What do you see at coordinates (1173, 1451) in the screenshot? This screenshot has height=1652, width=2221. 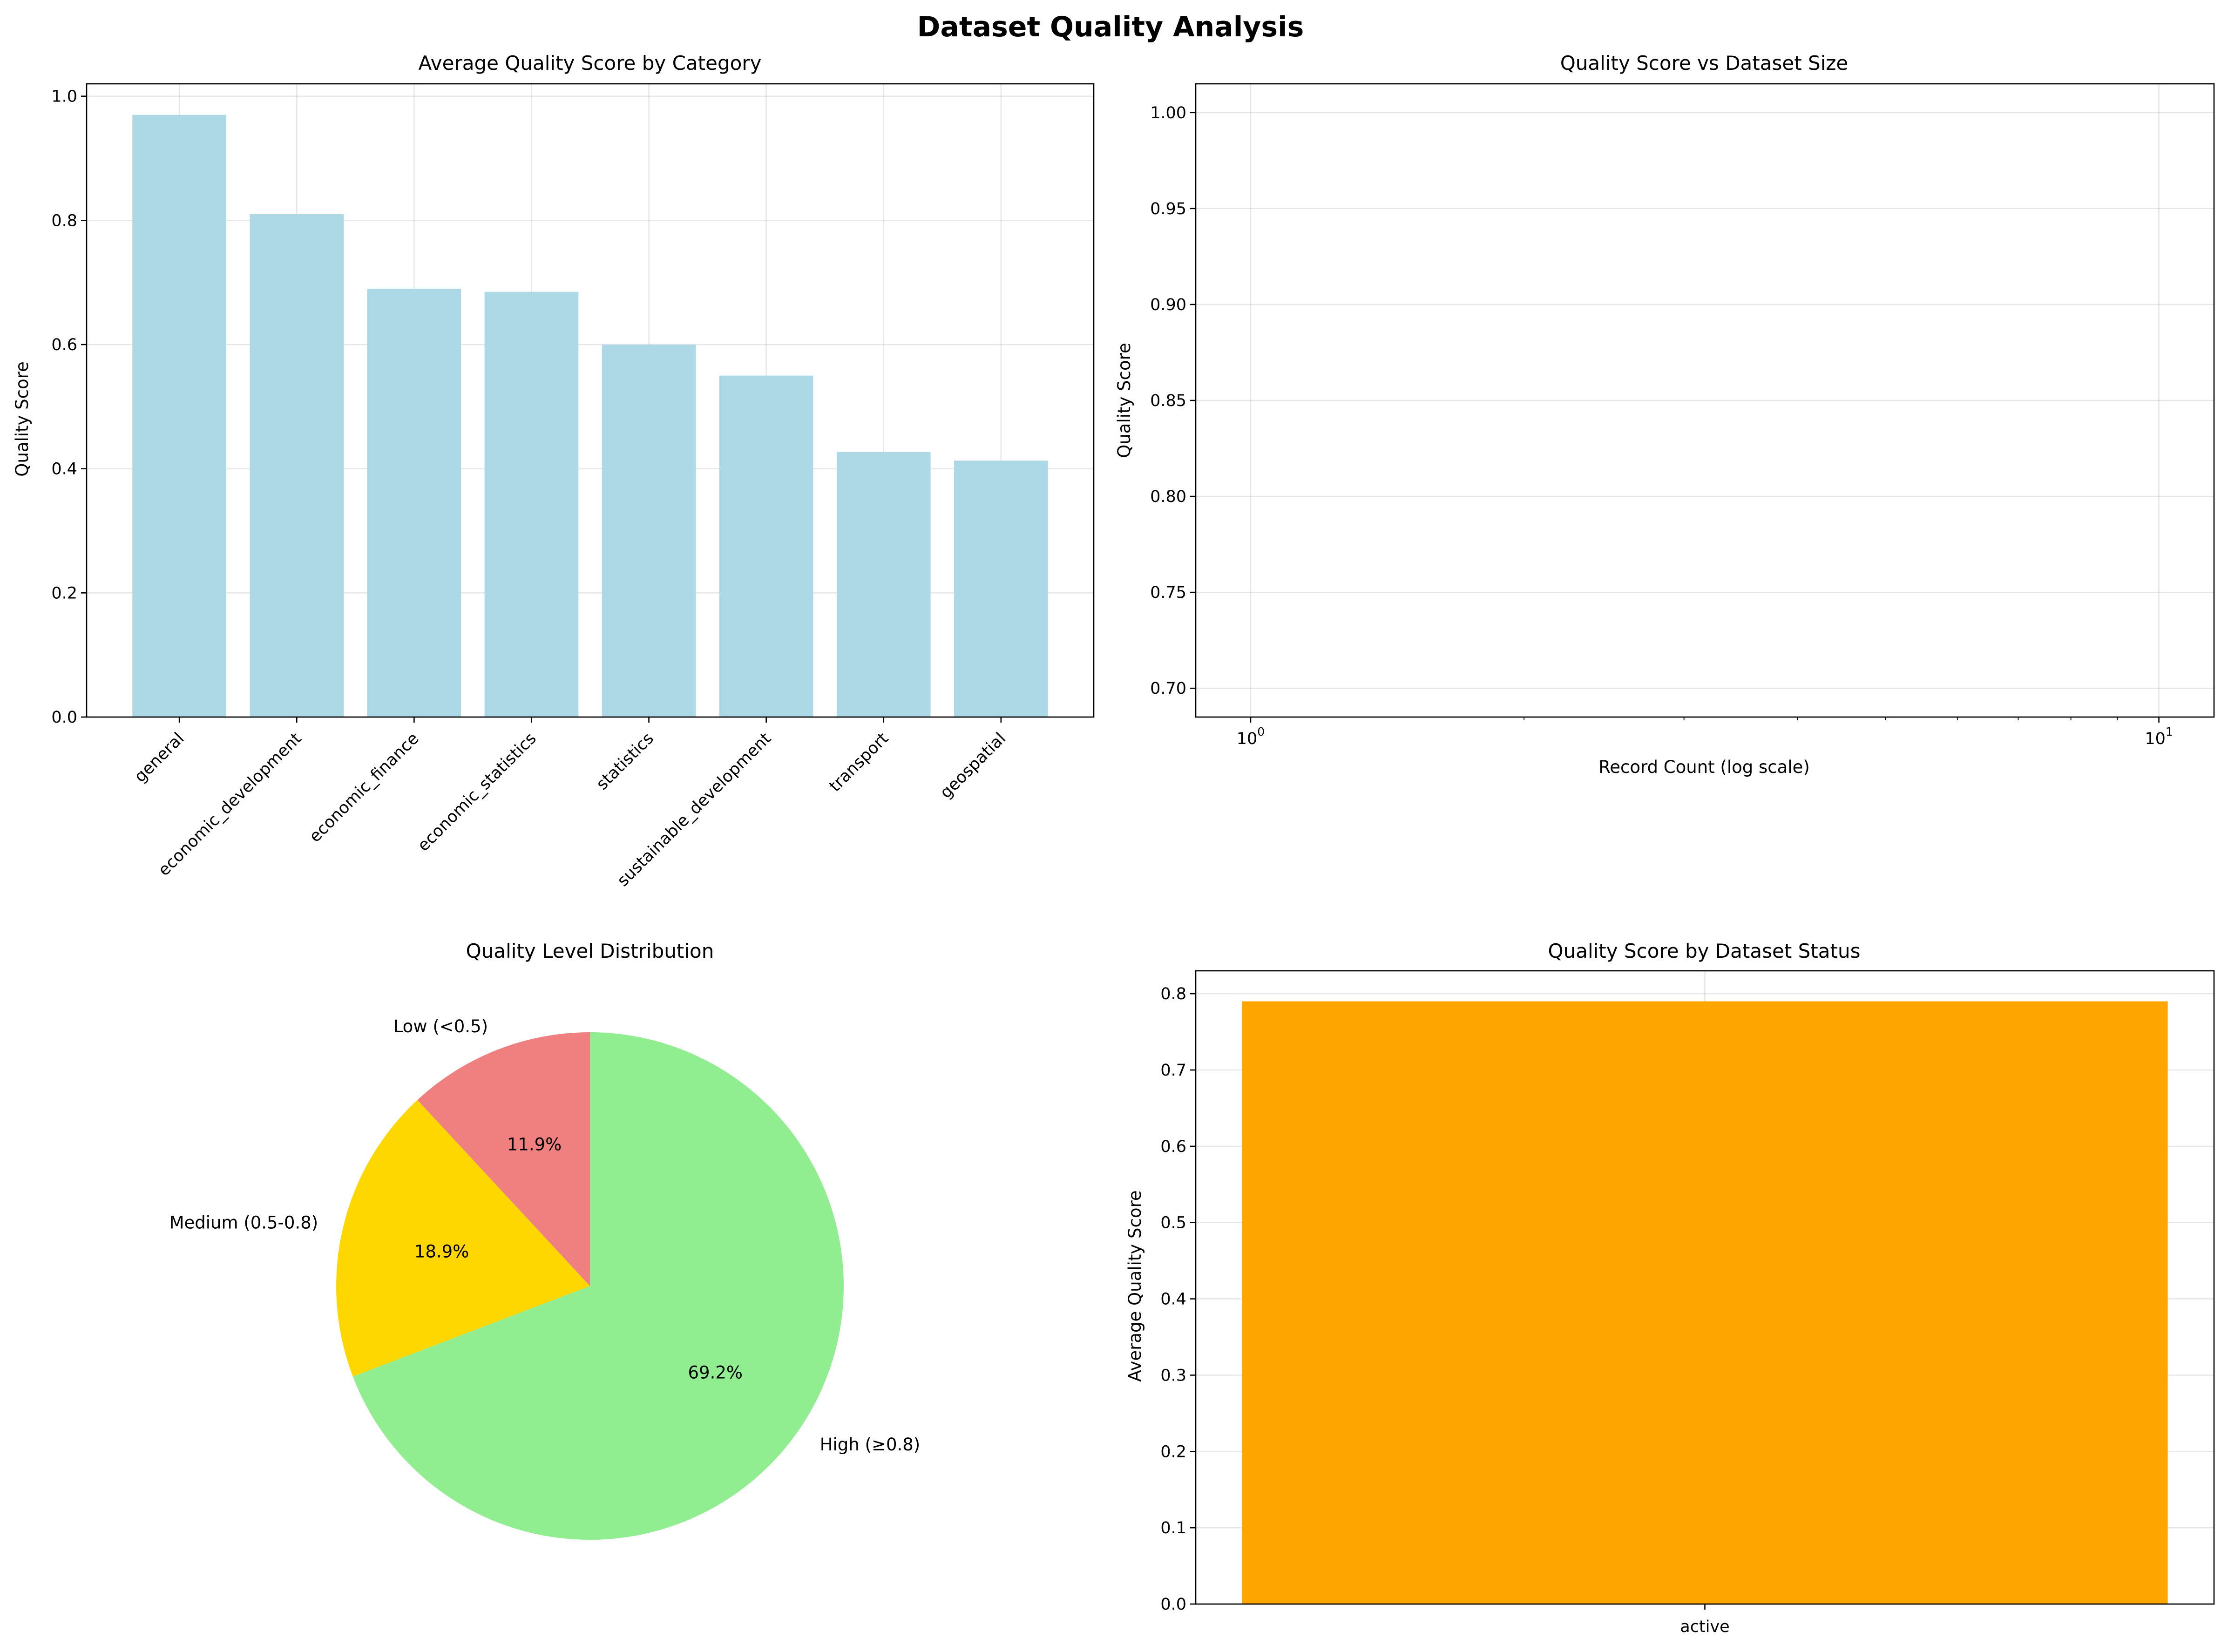 I see `status-chart-y-tick-label: 0.2` at bounding box center [1173, 1451].